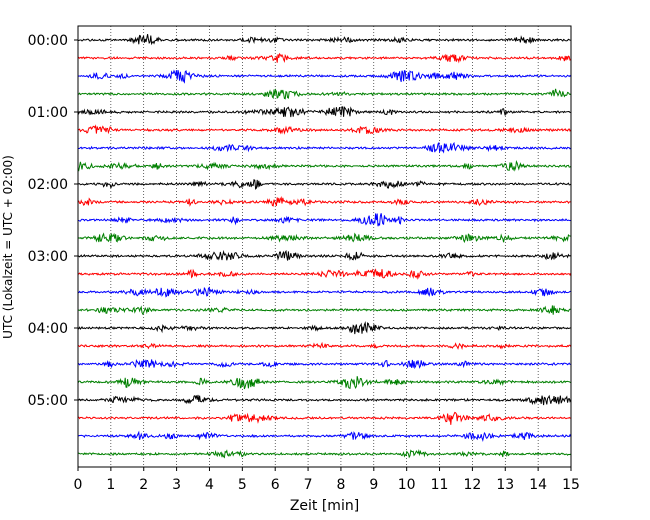 The height and width of the screenshot is (520, 650). I want to click on x-tick-label: 15, so click(571, 485).